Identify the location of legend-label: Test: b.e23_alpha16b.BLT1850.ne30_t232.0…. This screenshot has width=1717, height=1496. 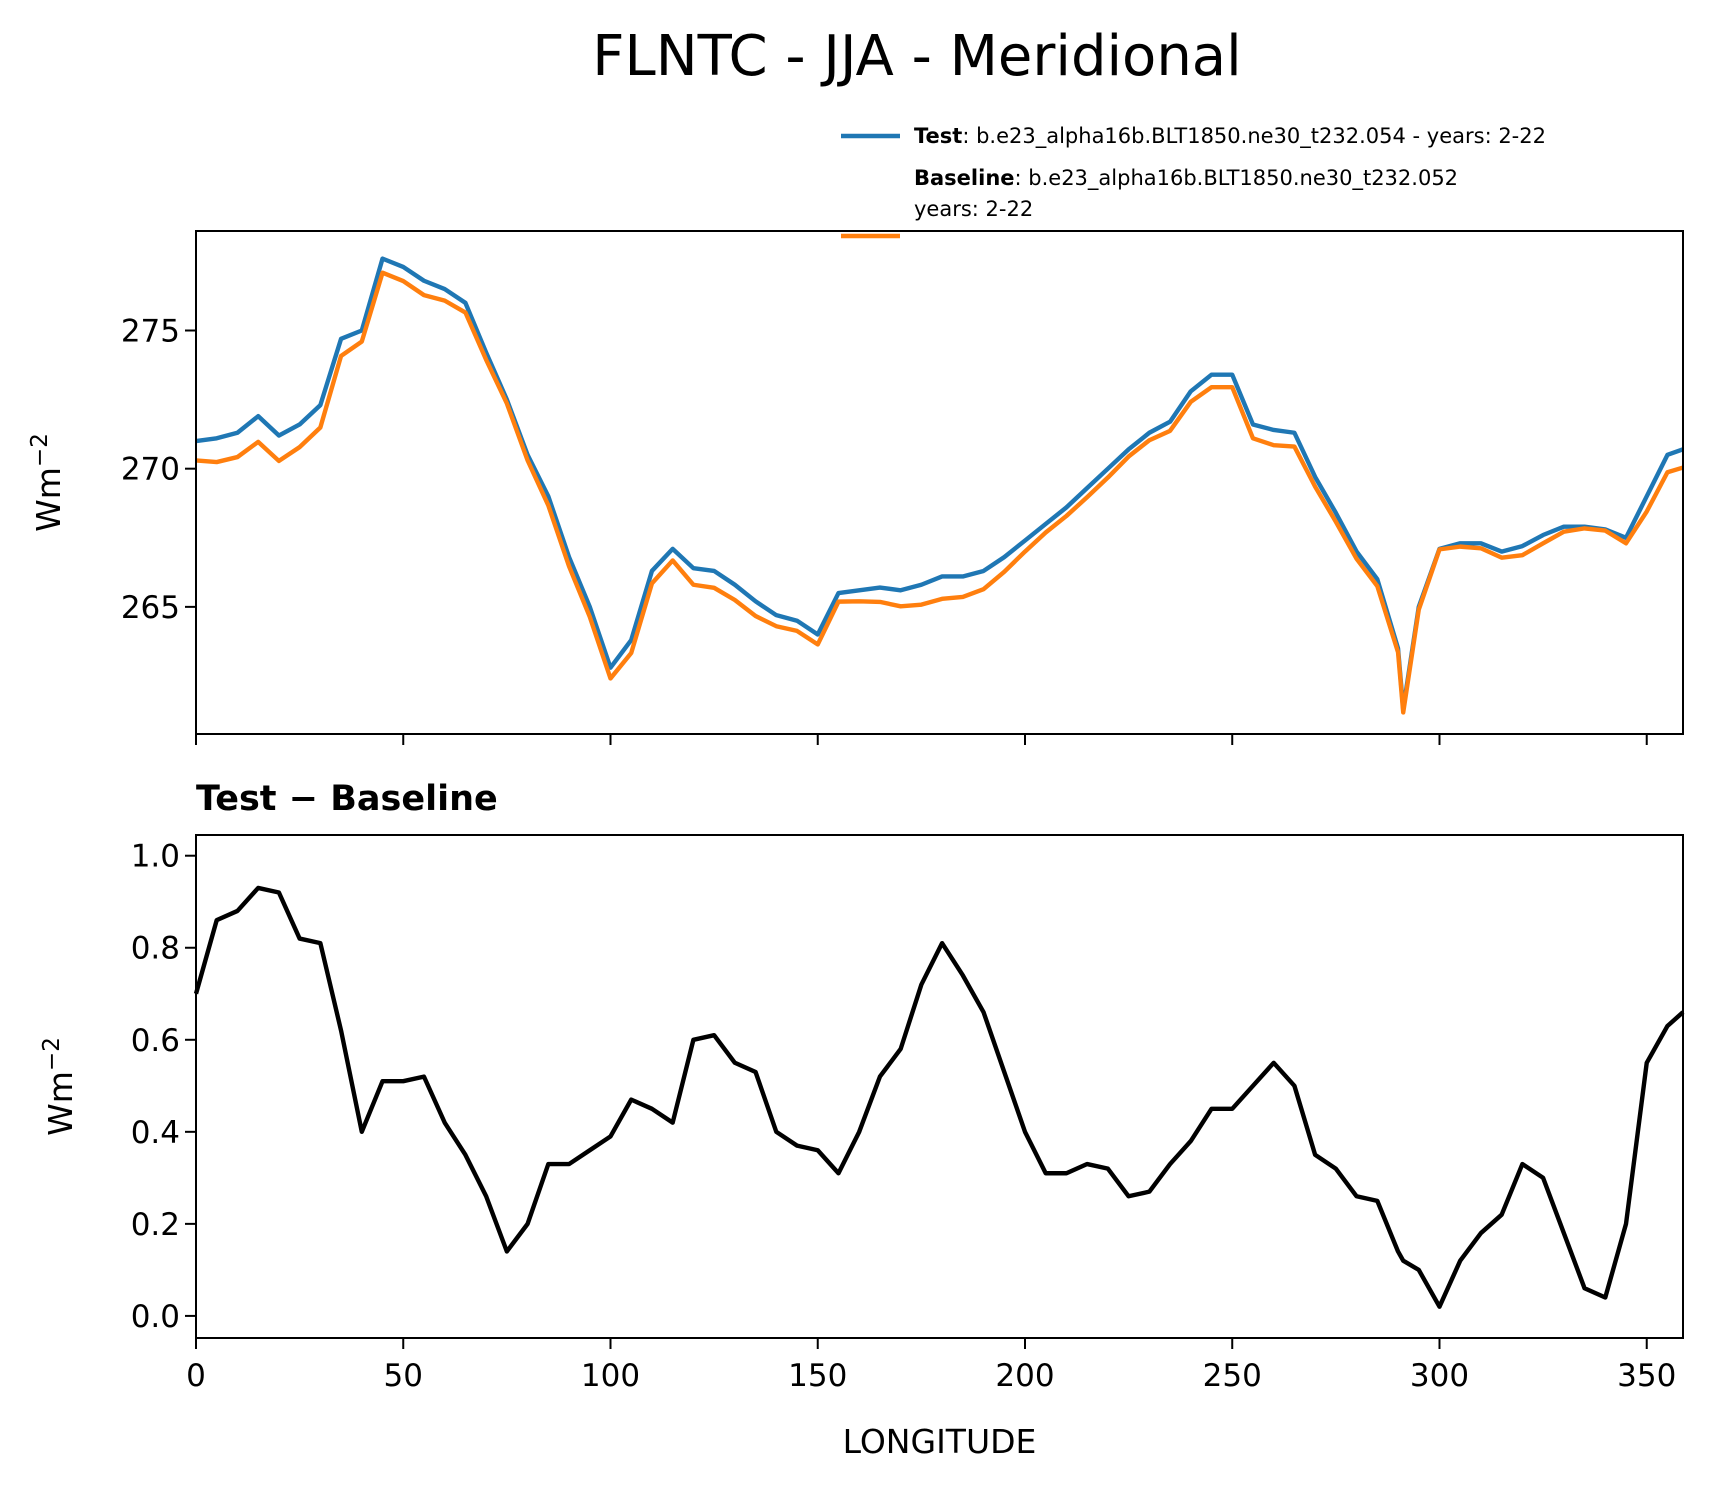
(1230, 136).